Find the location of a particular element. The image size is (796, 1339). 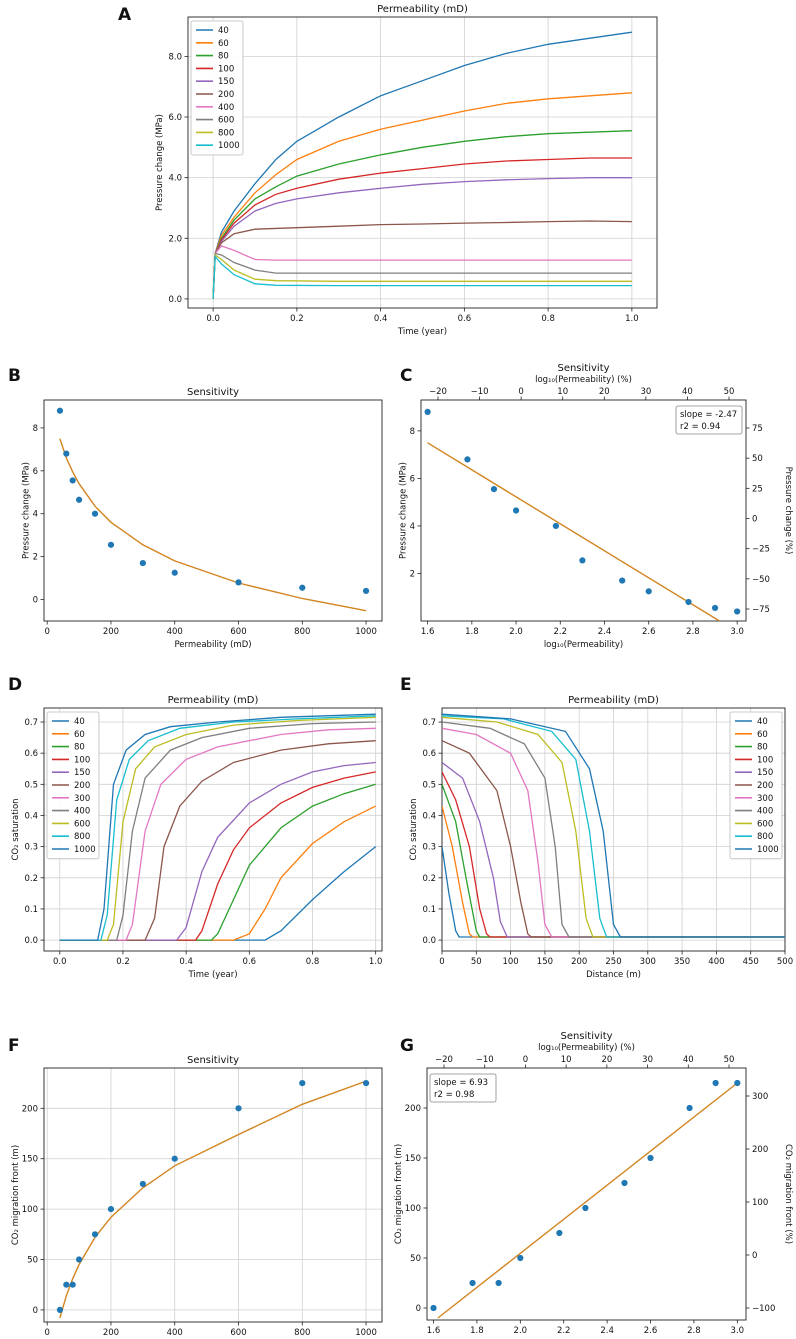

x-tick-label-b-4: 800 is located at coordinates (302, 632).